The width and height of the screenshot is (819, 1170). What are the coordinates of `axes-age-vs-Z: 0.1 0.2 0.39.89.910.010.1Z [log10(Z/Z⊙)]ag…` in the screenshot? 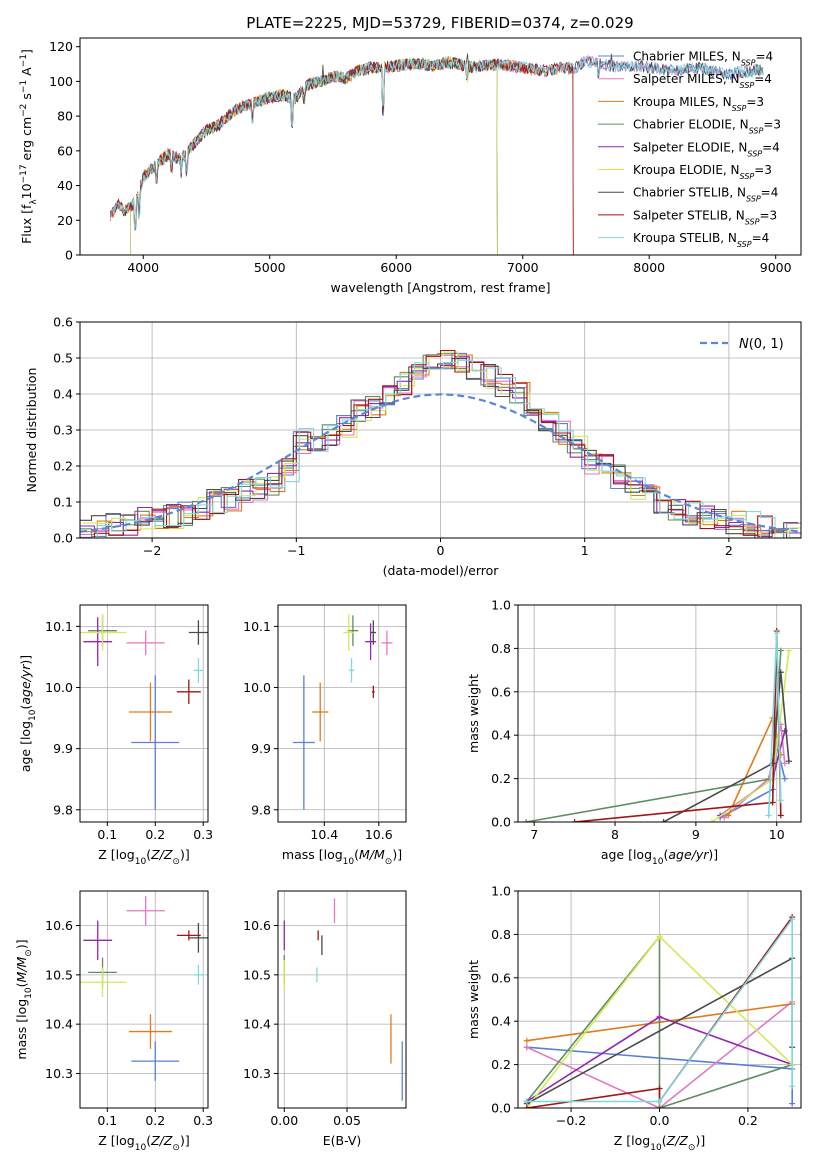 It's located at (115, 735).